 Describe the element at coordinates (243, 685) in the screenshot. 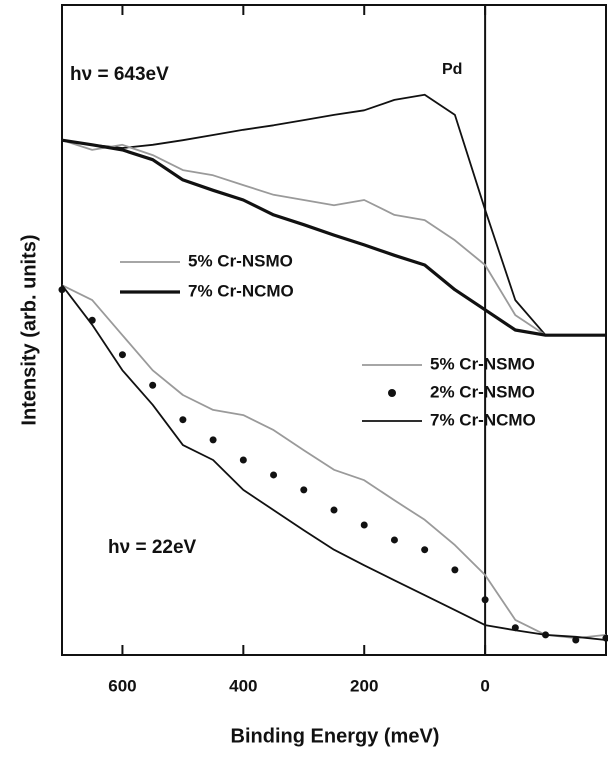

I see `x-tick-label: 400` at that location.